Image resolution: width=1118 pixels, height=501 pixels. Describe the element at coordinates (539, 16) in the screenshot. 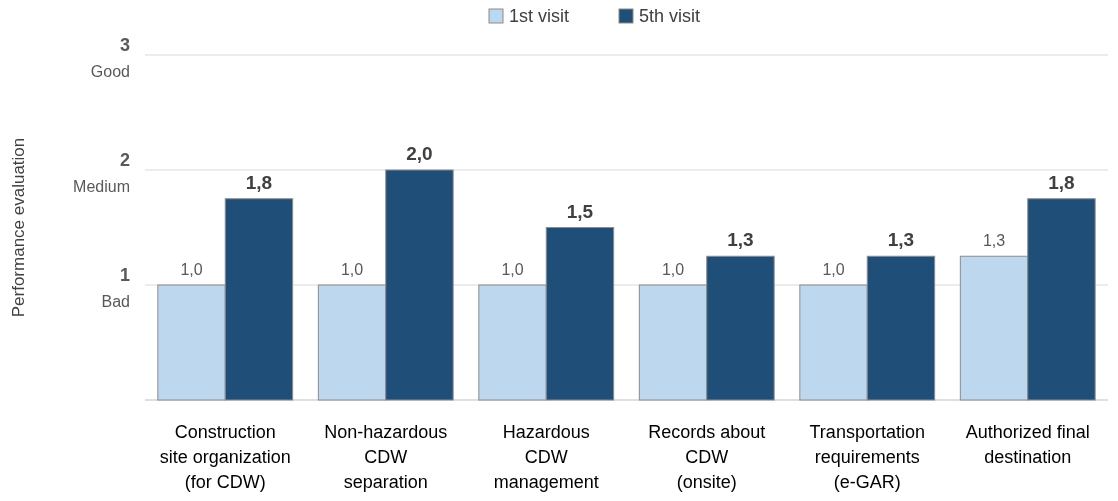

I see `legend-label: 1st visit` at that location.